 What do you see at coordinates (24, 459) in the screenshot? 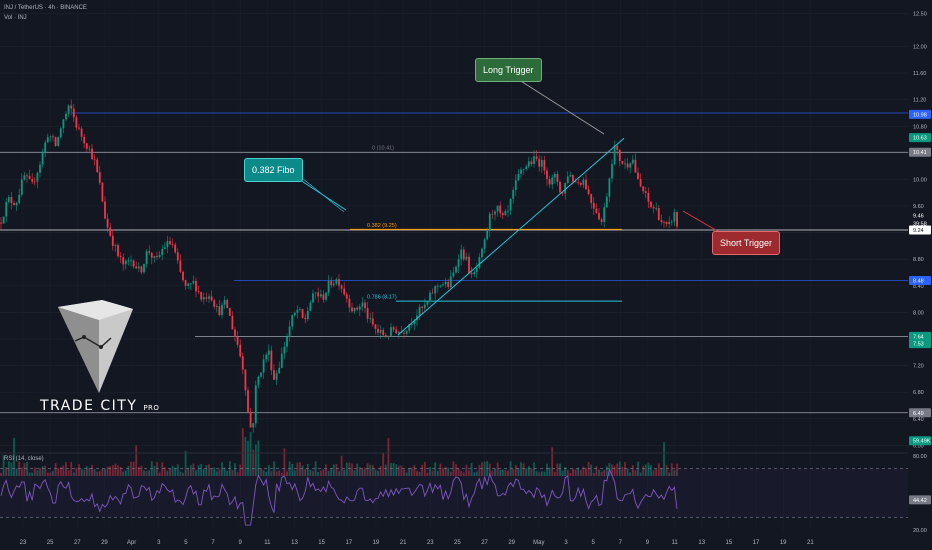
I see `rsi-label: RSI (14, close)` at bounding box center [24, 459].